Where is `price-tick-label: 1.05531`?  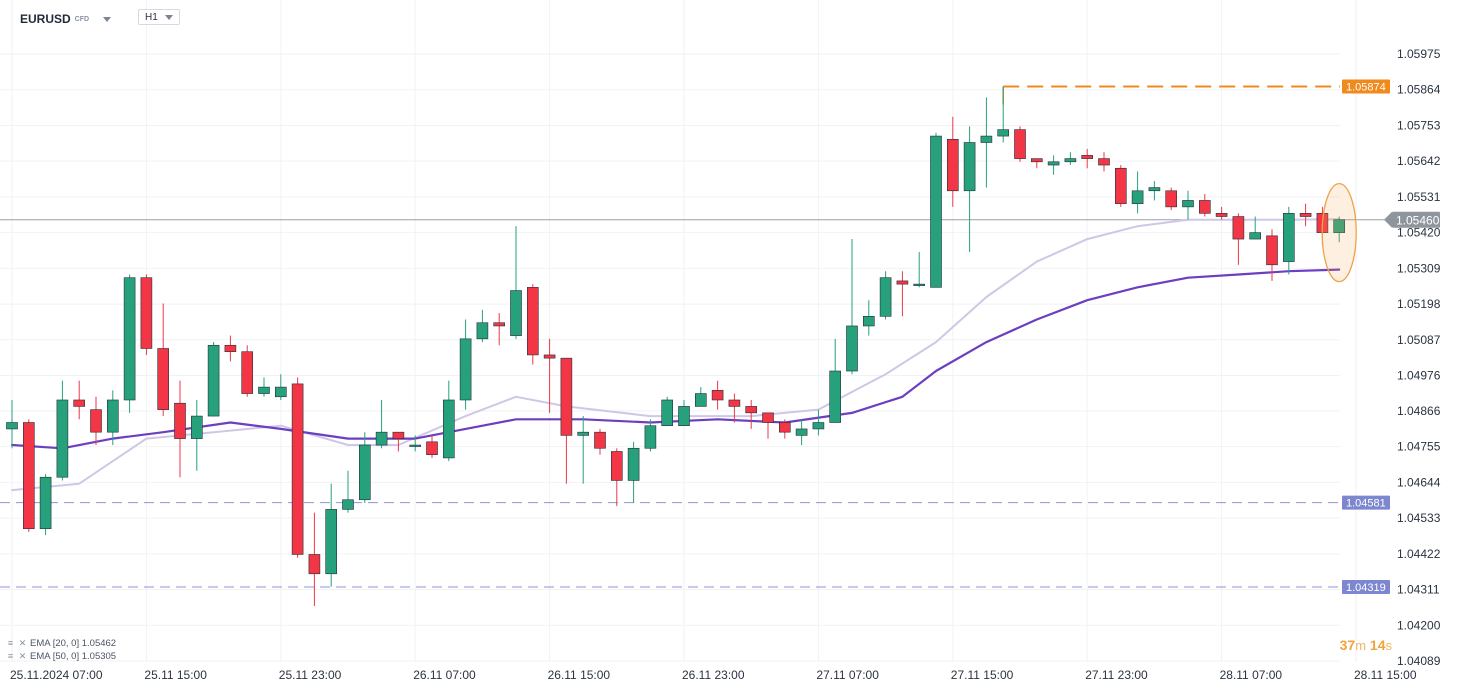
price-tick-label: 1.05531 is located at coordinates (1419, 197).